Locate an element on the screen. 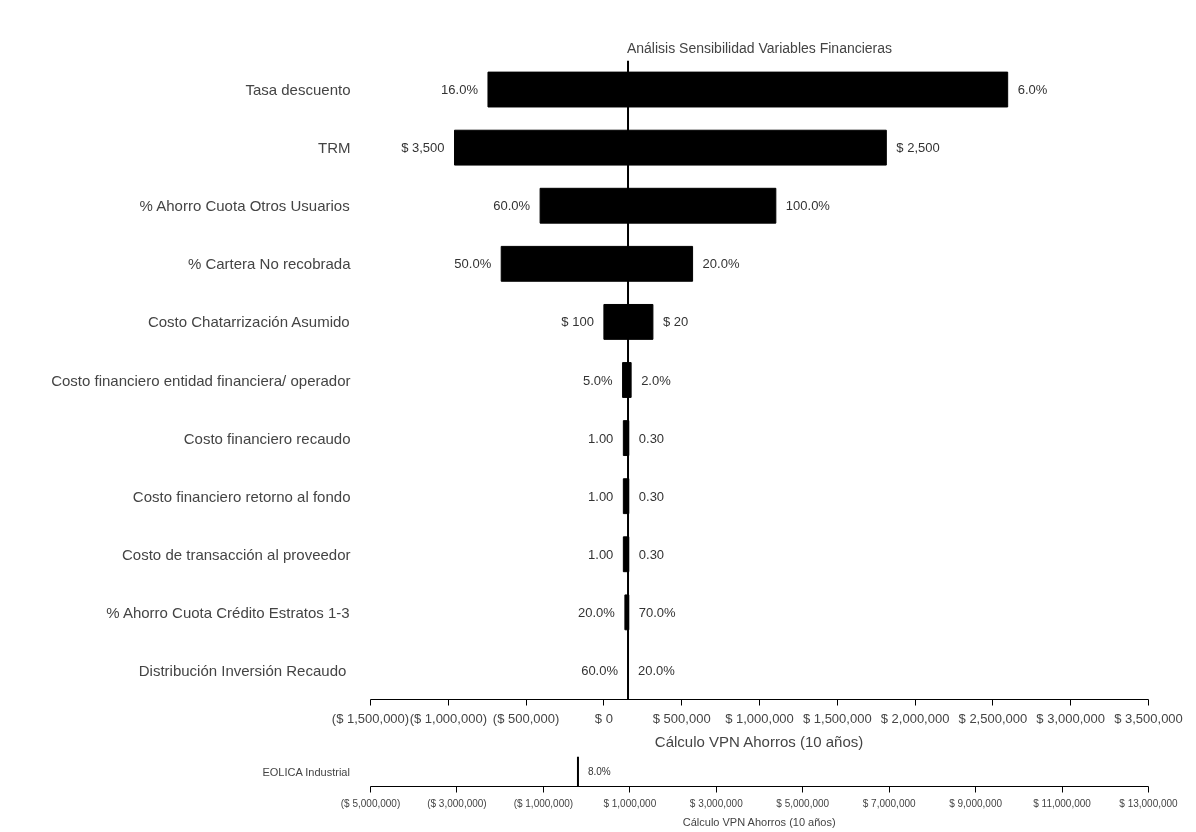 Image resolution: width=1196 pixels, height=832 pixels. x-tick-label: ($ 1,500,000) is located at coordinates (370, 718).